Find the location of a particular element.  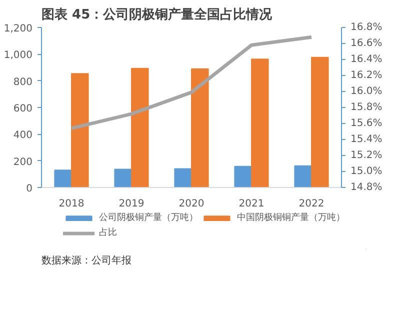

x-tick-label: 2018 is located at coordinates (71, 204).